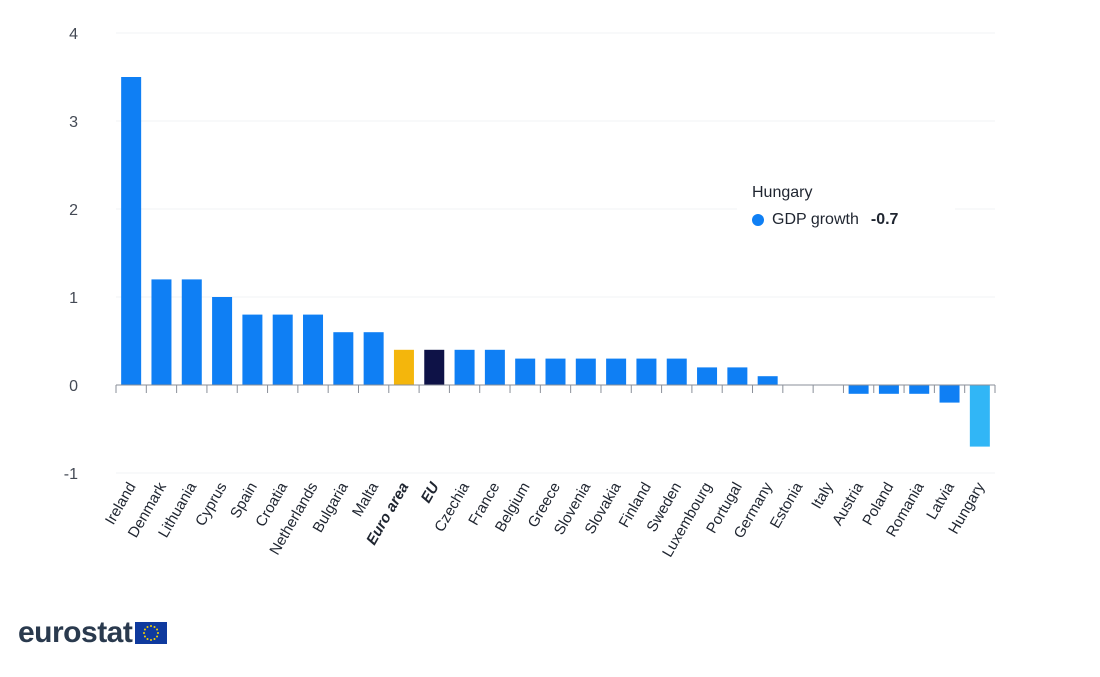  What do you see at coordinates (73, 298) in the screenshot?
I see `y-tick-label: 1` at bounding box center [73, 298].